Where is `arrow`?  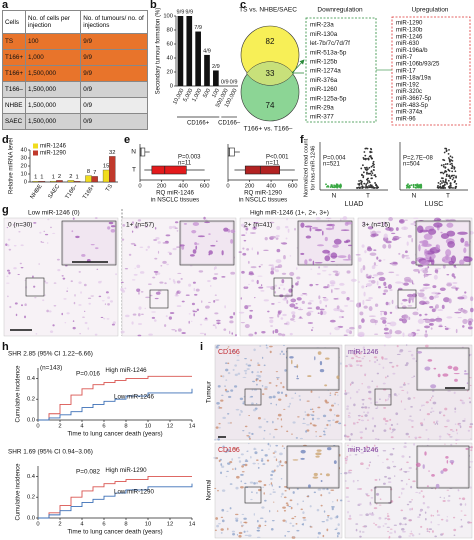
arrow is located at coordinates (298, 66).